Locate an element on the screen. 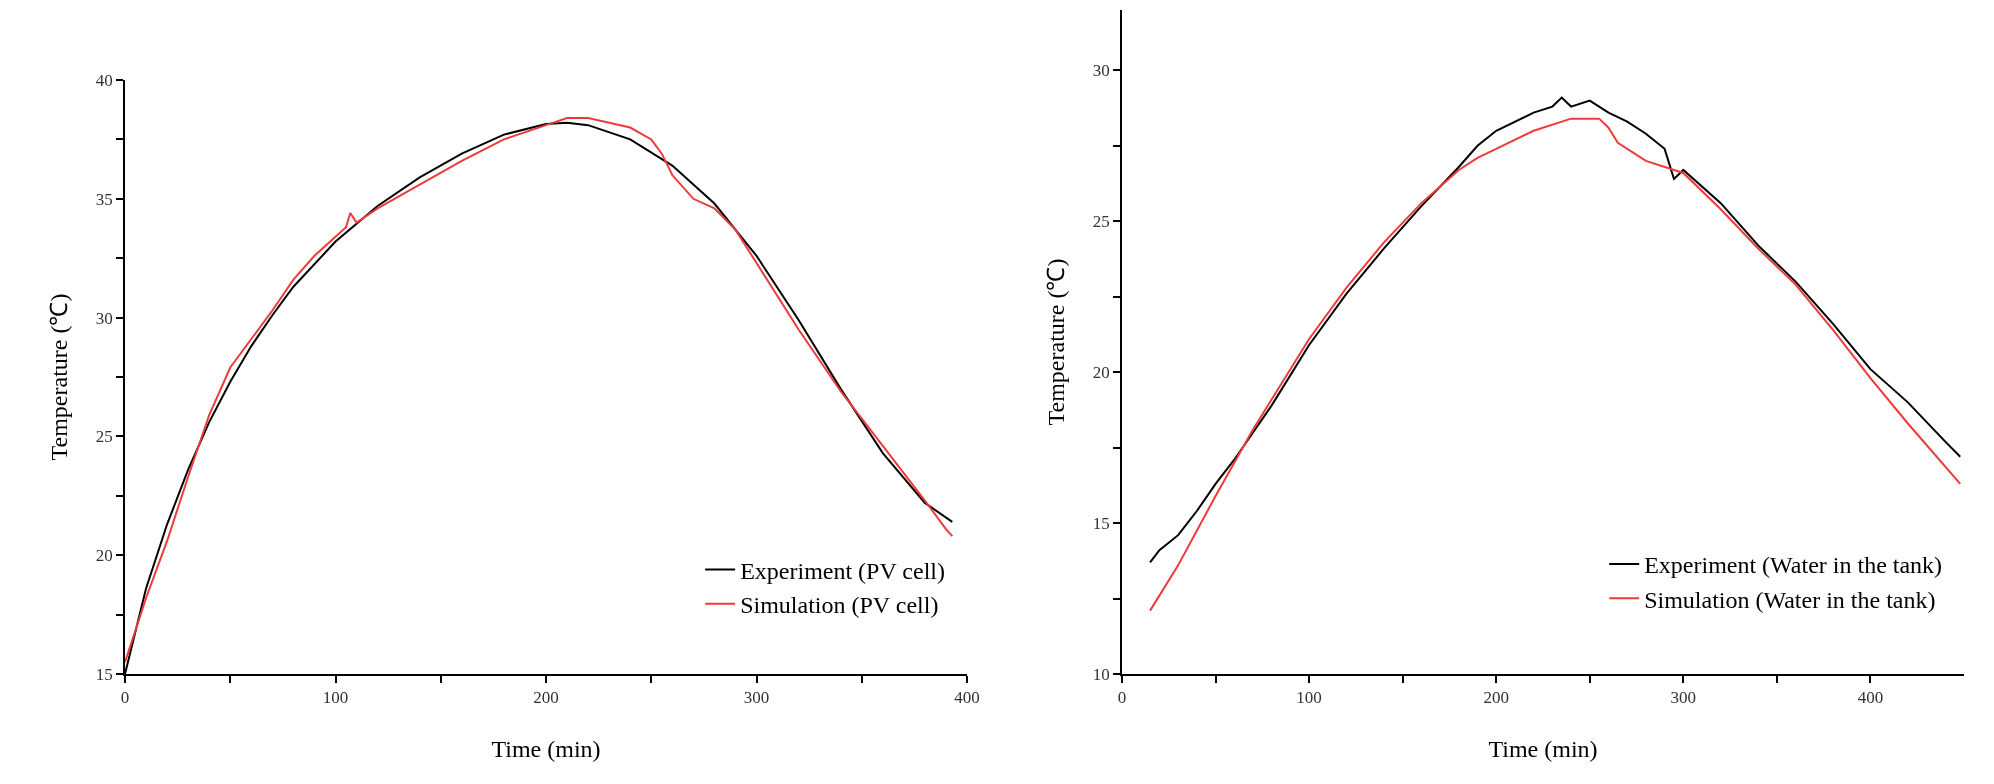 This screenshot has height=784, width=1994. y-tick-label: 40 is located at coordinates (104, 80).